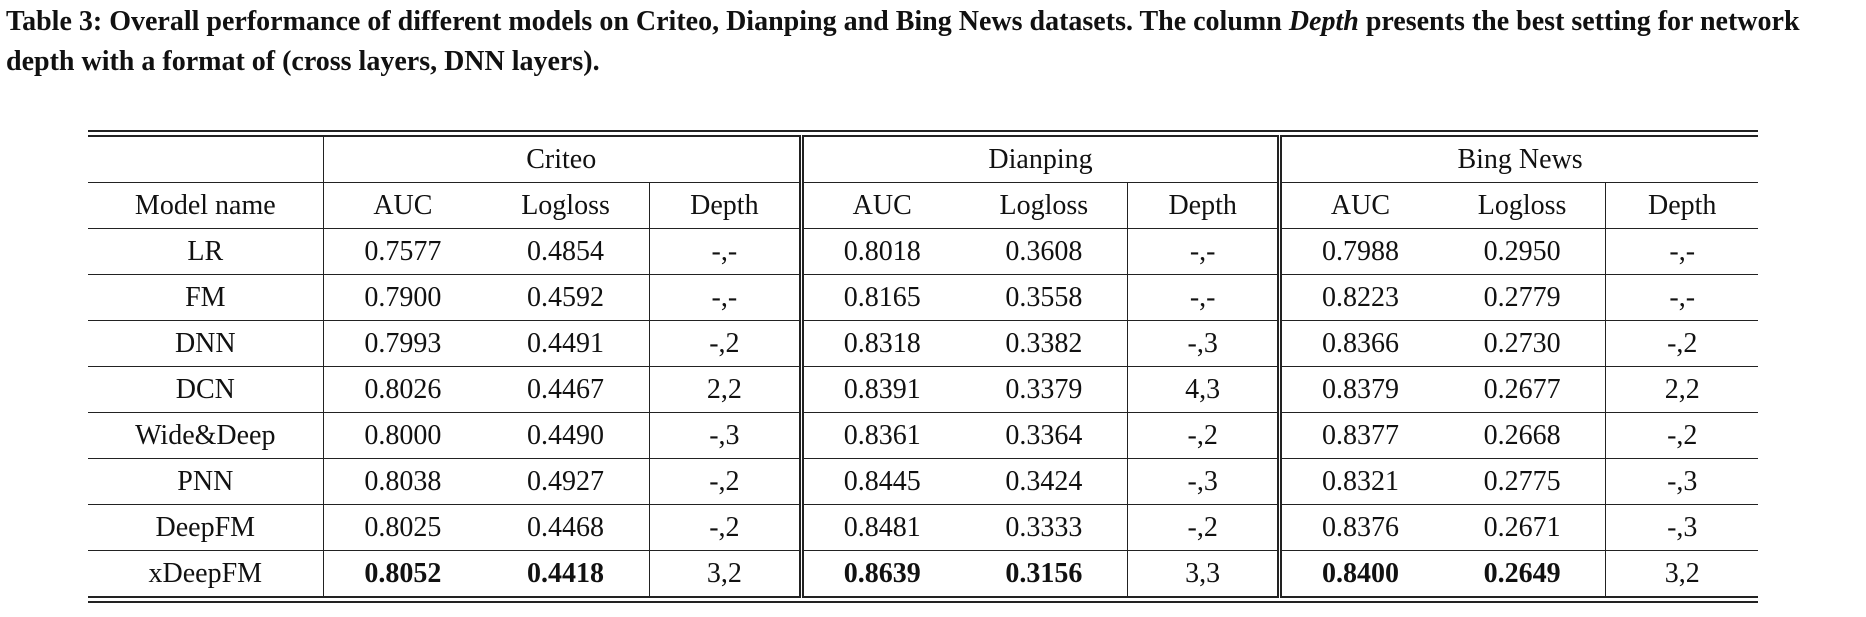 Image resolution: width=1866 pixels, height=617 pixels. What do you see at coordinates (566, 435) in the screenshot?
I see `criteo-logloss-cell: 0.4490` at bounding box center [566, 435].